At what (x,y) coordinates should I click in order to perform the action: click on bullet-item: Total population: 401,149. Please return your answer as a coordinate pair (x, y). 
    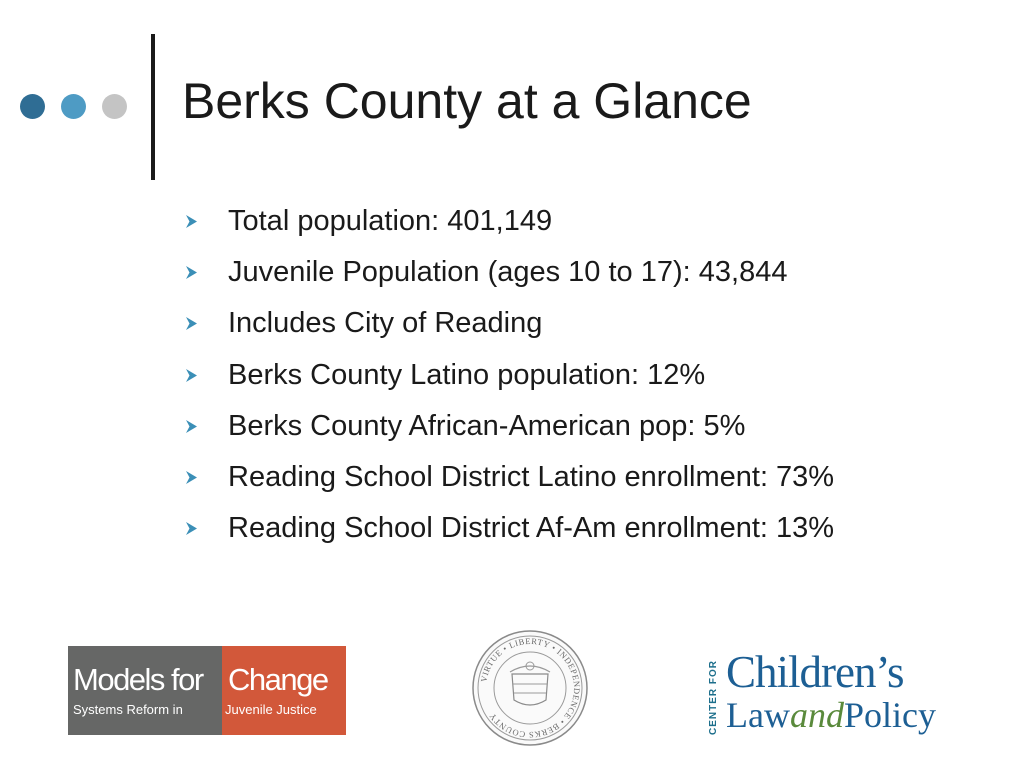
    Looking at the image, I should click on (509, 221).